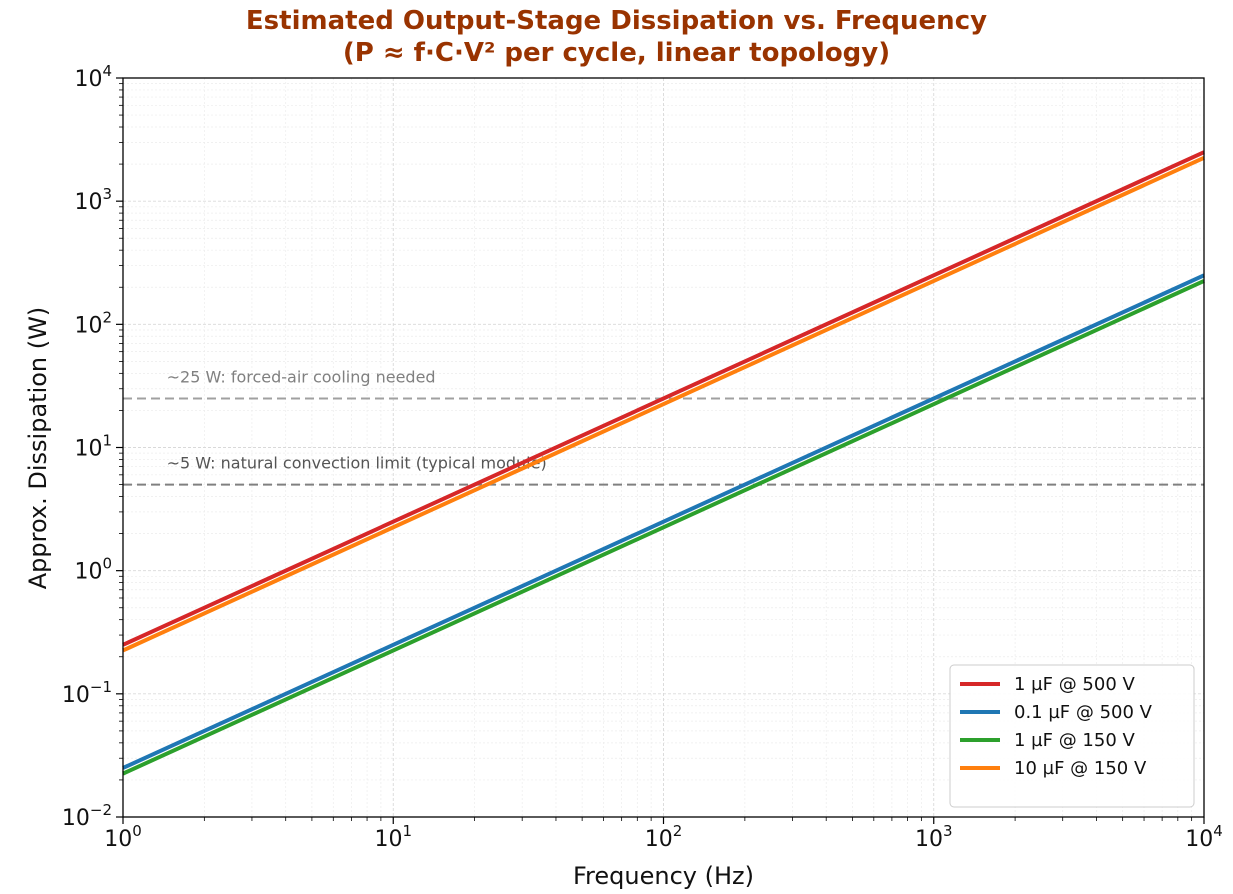 The image size is (1233, 894). Describe the element at coordinates (1075, 740) in the screenshot. I see `legend-label: 1 µF @ 150 V` at that location.